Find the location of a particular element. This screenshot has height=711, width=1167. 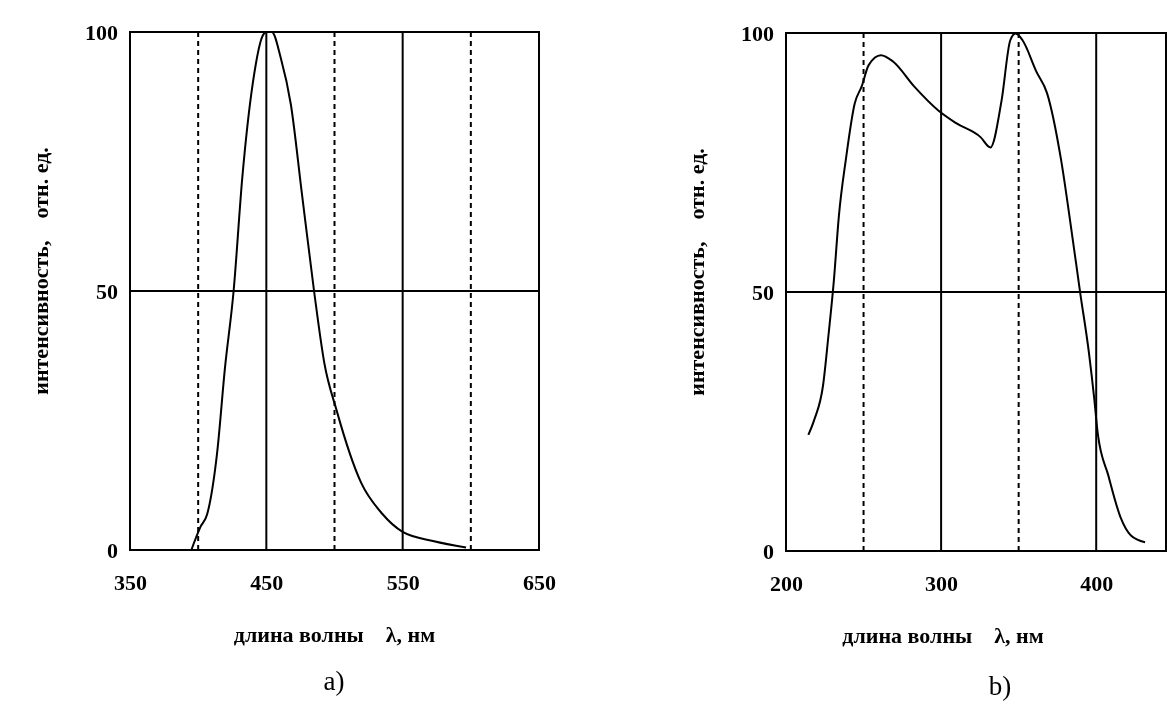

text: a) is located at coordinates (334, 681).